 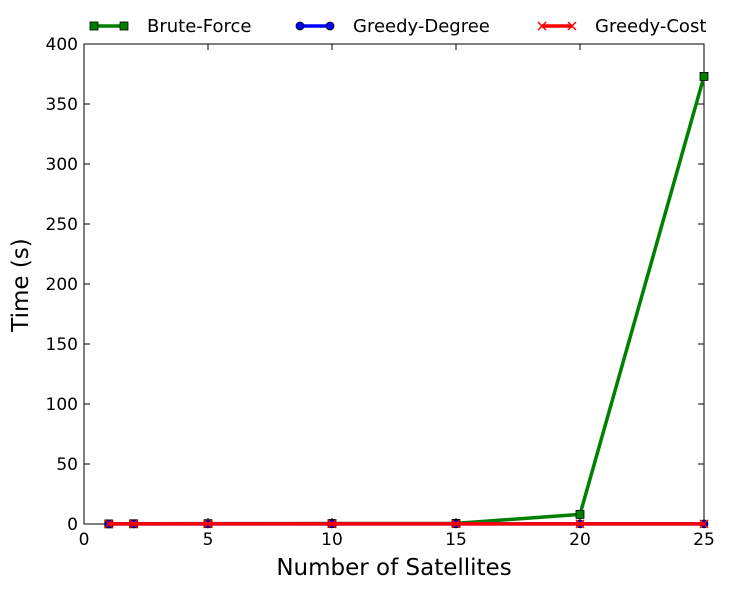 What do you see at coordinates (67, 465) in the screenshot?
I see `y-tick-label: 50` at bounding box center [67, 465].